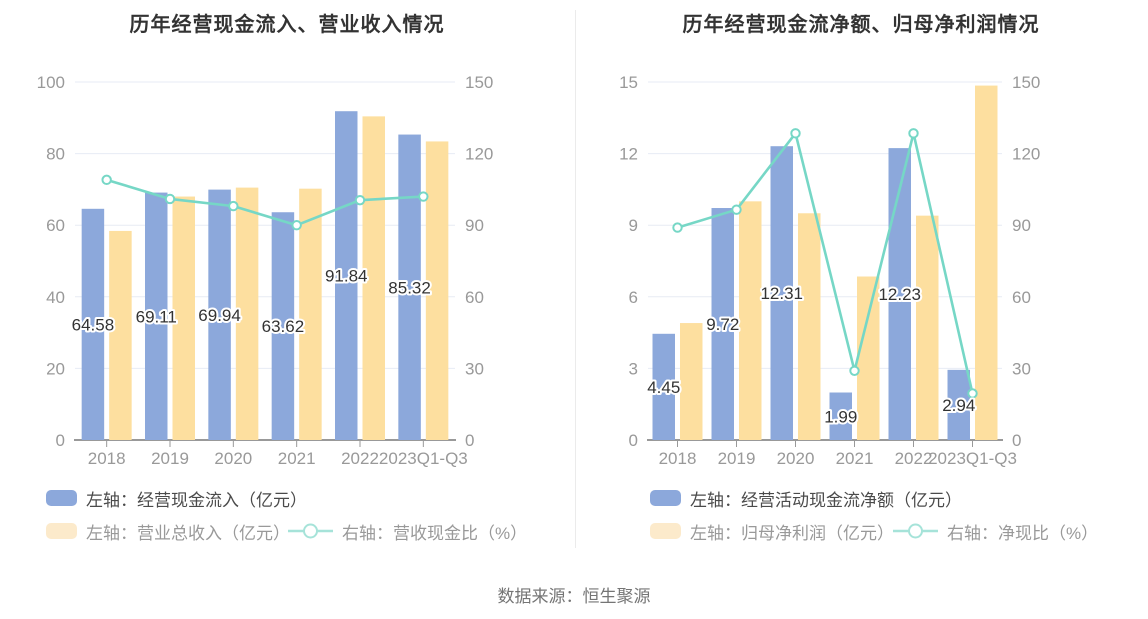 Image resolution: width=1148 pixels, height=619 pixels. What do you see at coordinates (628, 82) in the screenshot?
I see `svg-text: 15` at bounding box center [628, 82].